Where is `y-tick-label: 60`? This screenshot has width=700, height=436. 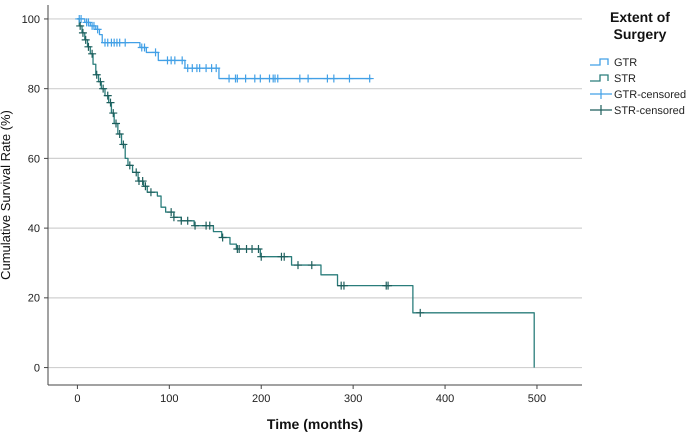 y-tick-label: 60 is located at coordinates (34, 159).